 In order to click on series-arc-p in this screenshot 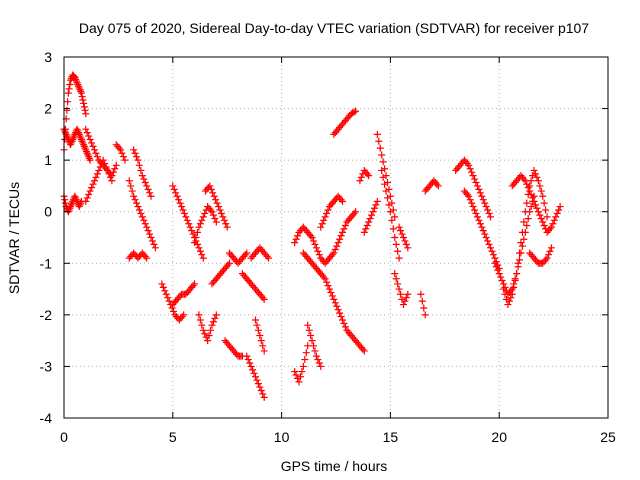, I will do `click(220, 273)`.